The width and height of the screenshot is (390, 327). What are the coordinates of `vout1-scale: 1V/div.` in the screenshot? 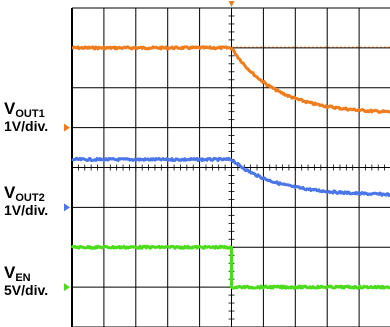 It's located at (26, 126).